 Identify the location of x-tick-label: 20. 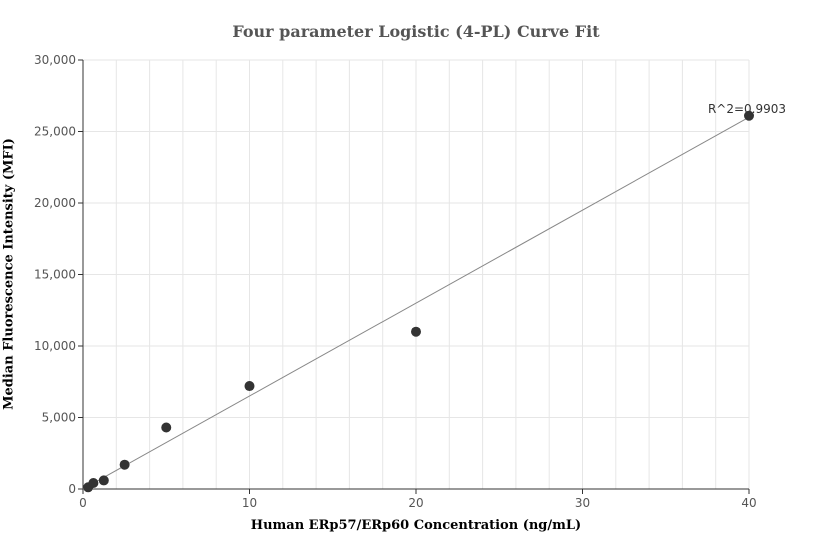
(415, 503).